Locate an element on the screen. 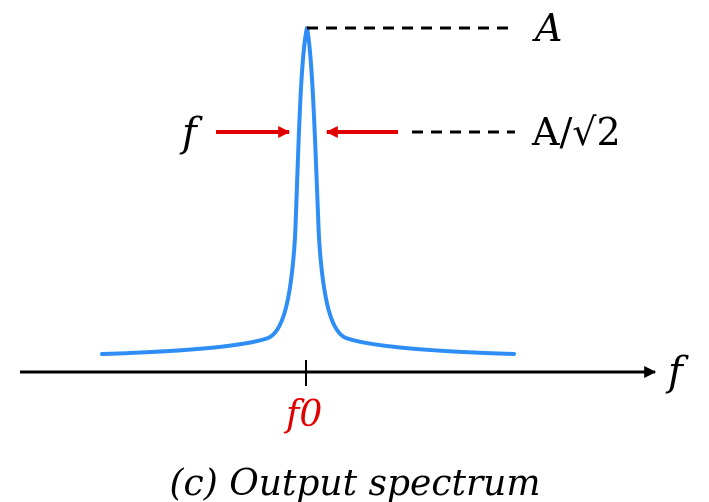 The height and width of the screenshot is (502, 709). diagram-caption: (c) Output spectrum is located at coordinates (355, 482).